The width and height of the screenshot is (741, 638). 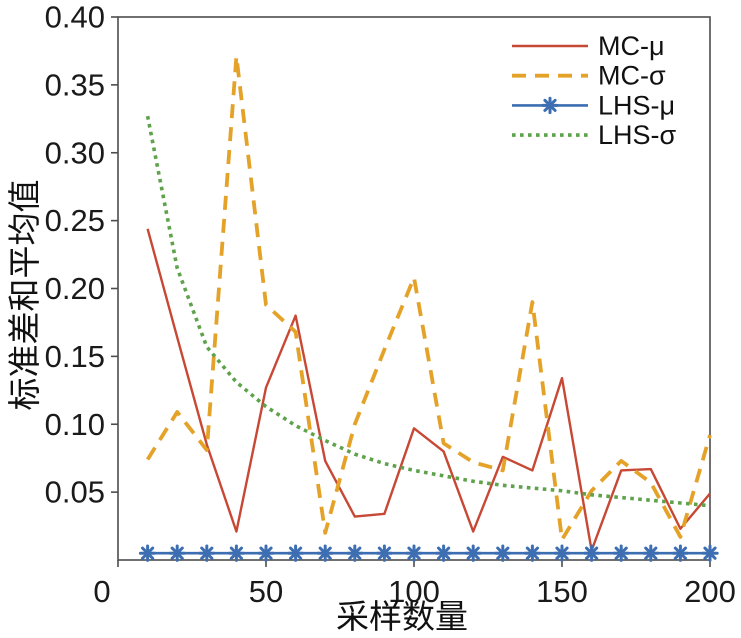 What do you see at coordinates (266, 591) in the screenshot?
I see `x-tick-label: 50` at bounding box center [266, 591].